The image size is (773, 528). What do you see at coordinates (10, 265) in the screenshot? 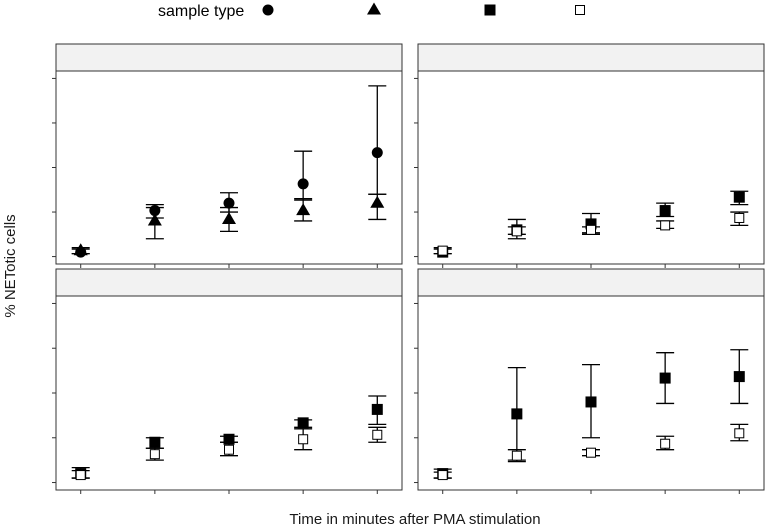
I see `y-axis-label: % NETotic cells` at bounding box center [10, 265].